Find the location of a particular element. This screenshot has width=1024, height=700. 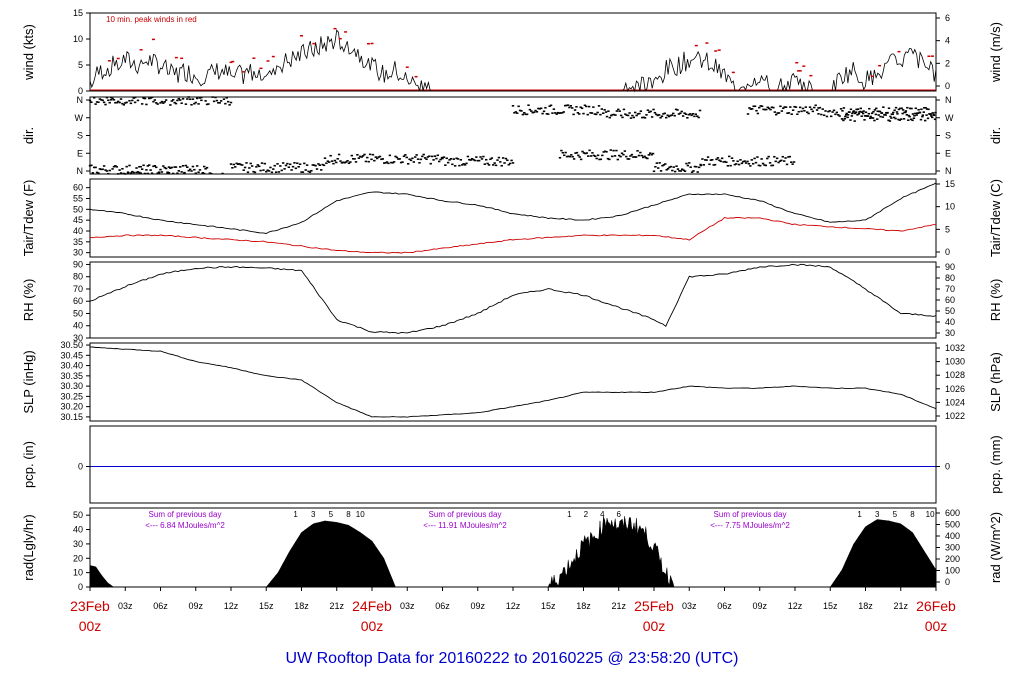

y-tick-label-right: E is located at coordinates (948, 153).